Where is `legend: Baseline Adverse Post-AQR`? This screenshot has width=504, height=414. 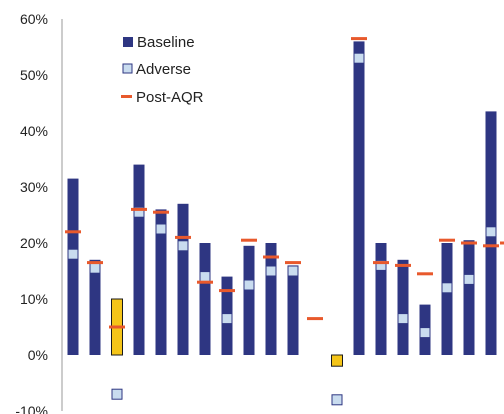
legend: Baseline Adverse Post-AQR is located at coordinates (162, 70).